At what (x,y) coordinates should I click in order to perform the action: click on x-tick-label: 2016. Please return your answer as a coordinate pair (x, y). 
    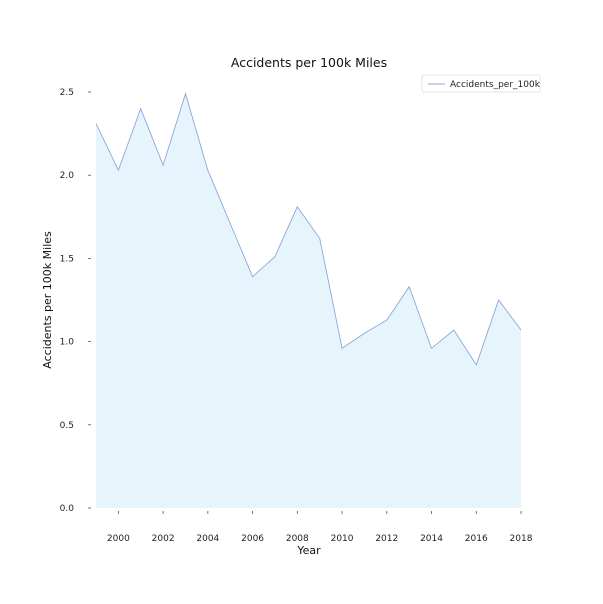
    Looking at the image, I should click on (476, 539).